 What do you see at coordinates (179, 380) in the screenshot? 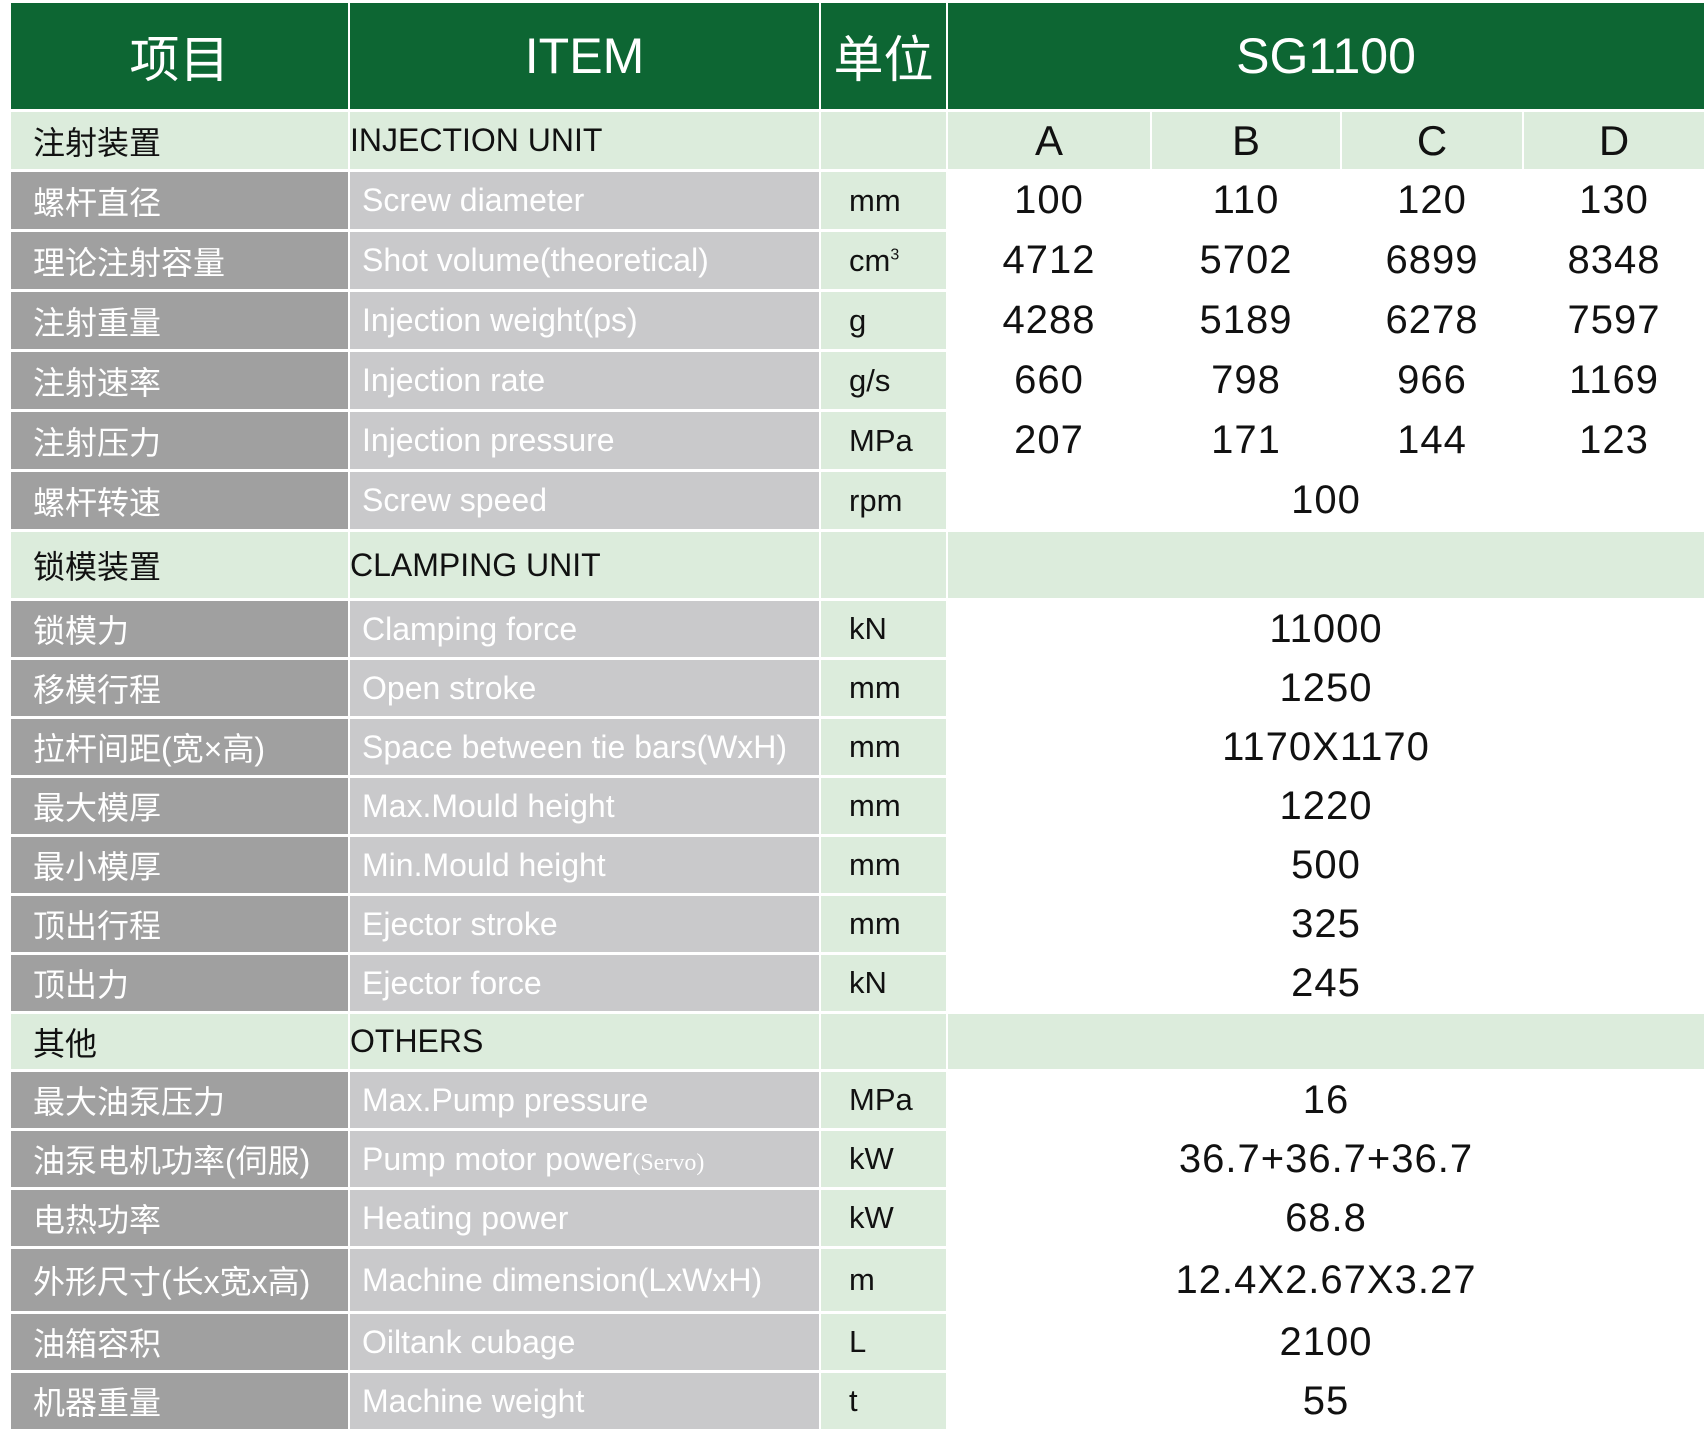
I see `item-name-zh: 注射速率` at bounding box center [179, 380].